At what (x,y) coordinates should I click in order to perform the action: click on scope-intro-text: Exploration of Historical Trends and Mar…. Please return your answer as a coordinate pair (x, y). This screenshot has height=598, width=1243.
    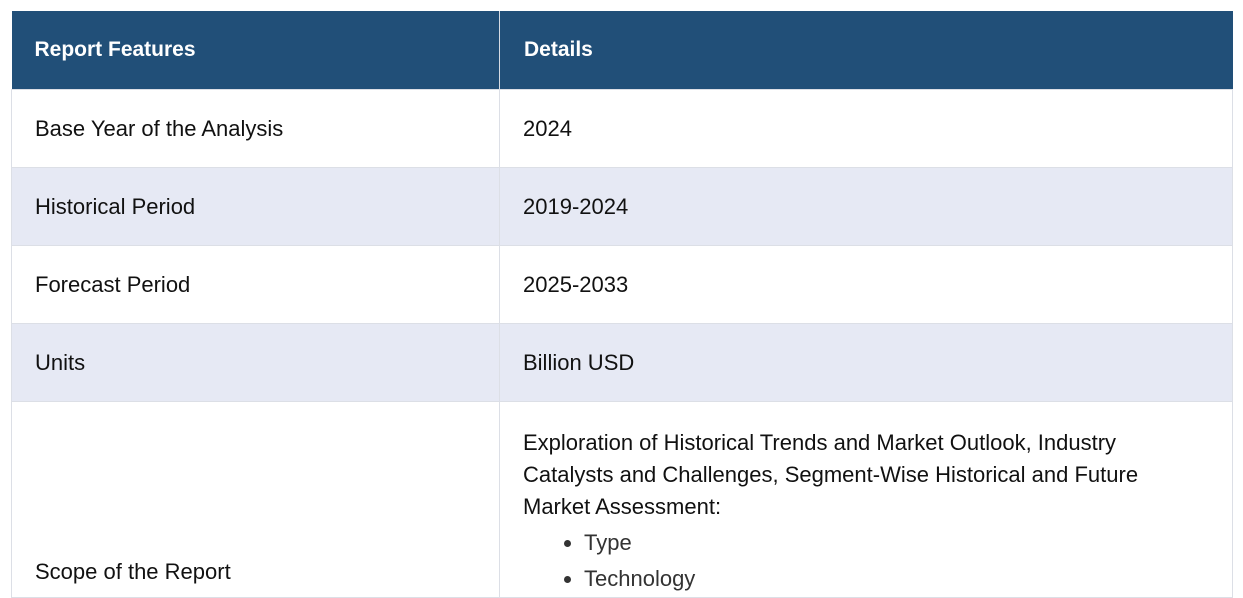
    Looking at the image, I should click on (831, 474).